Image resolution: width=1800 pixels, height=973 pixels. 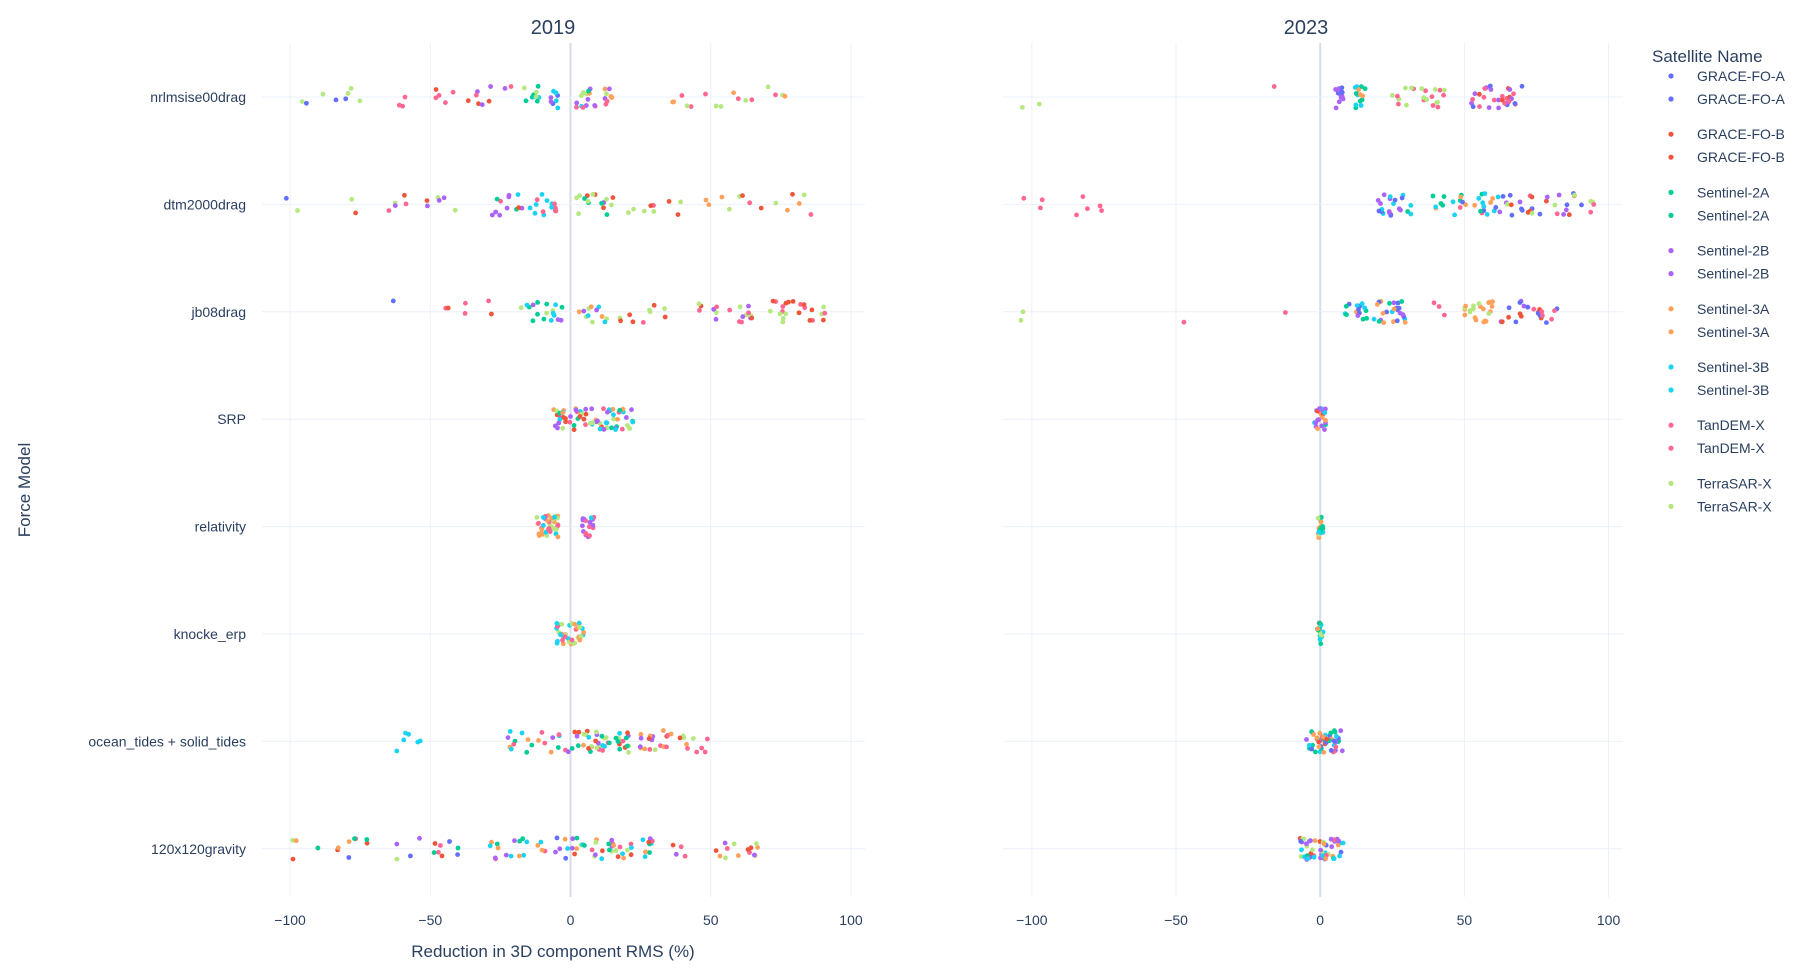 What do you see at coordinates (1731, 448) in the screenshot?
I see `legend-label: TanDEM-X` at bounding box center [1731, 448].